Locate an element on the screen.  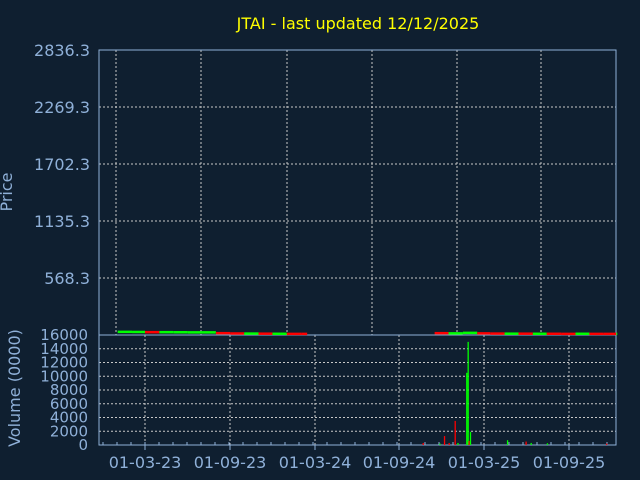
price-tick-label: 2836.3 is located at coordinates (62, 50).